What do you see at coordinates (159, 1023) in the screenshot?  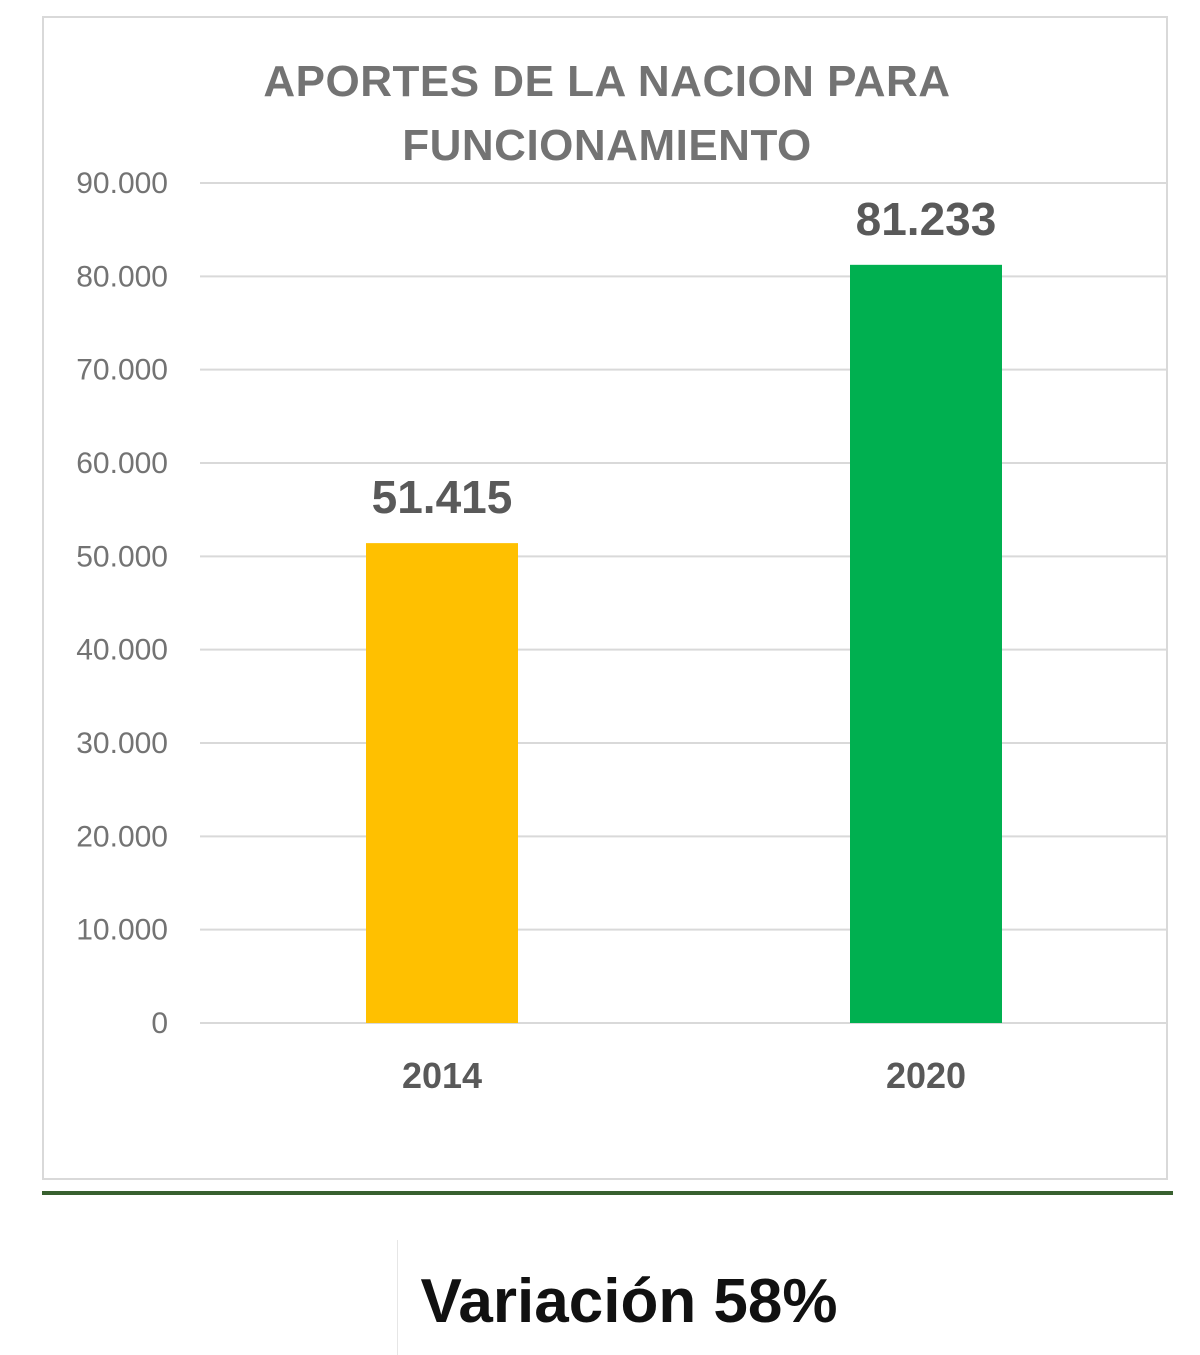 I see `y-tick-label: 0` at bounding box center [159, 1023].